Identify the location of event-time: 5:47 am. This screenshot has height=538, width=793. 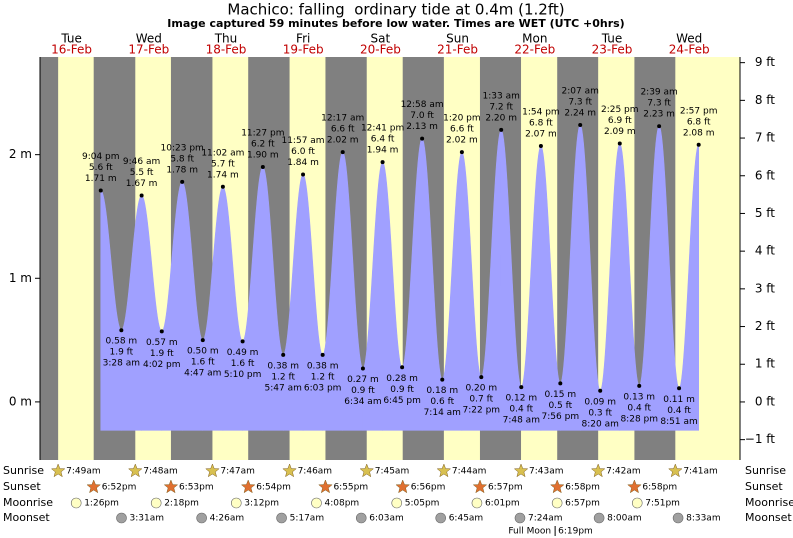
(283, 388).